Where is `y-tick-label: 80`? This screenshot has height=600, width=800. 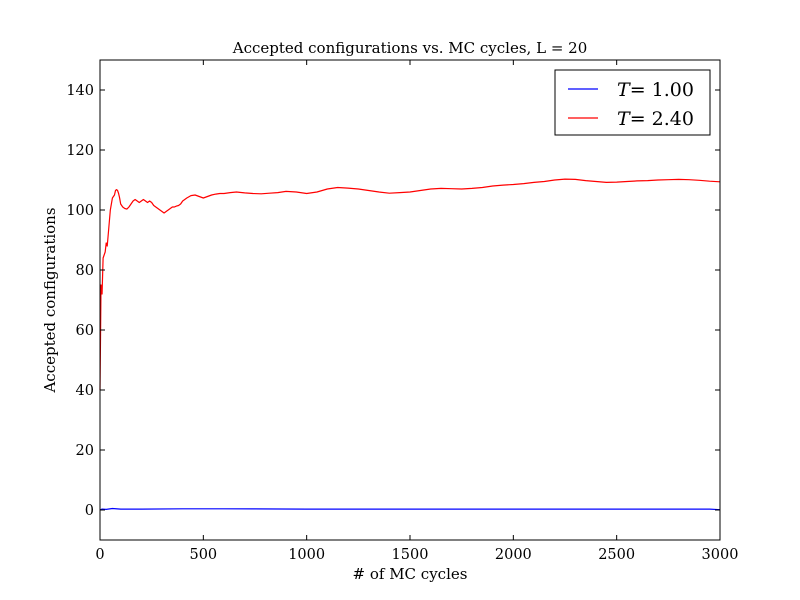 y-tick-label: 80 is located at coordinates (85, 271).